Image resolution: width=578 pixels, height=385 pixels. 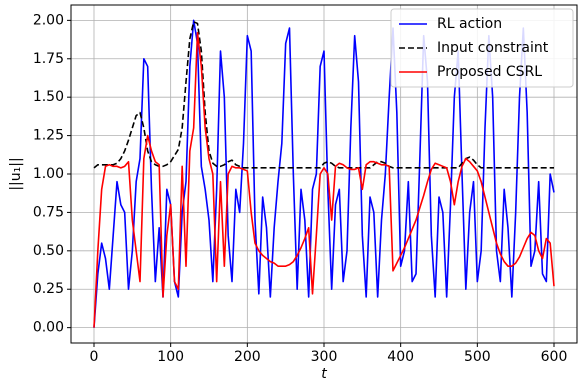 I want to click on x-tick-label: 300, so click(x=324, y=357).